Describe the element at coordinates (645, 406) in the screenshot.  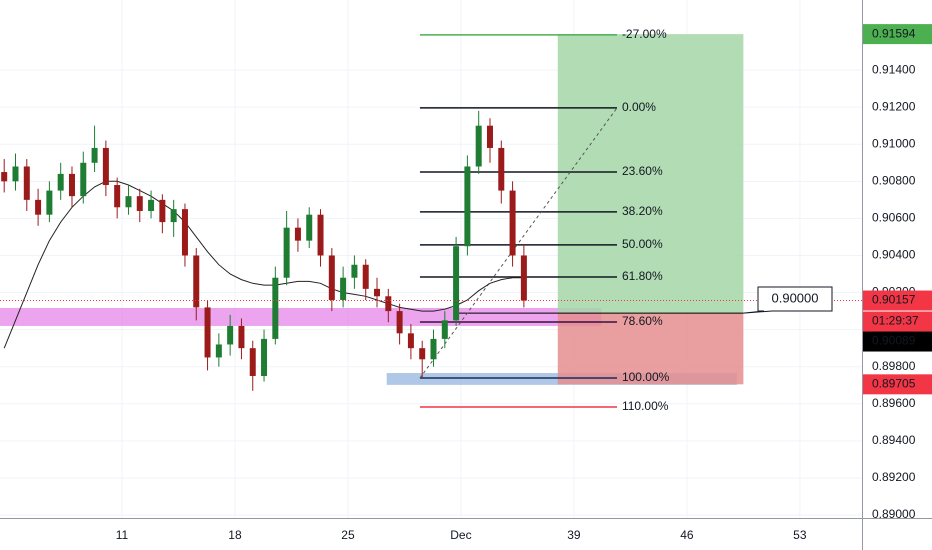
I see `fib-label: 110.00%` at that location.